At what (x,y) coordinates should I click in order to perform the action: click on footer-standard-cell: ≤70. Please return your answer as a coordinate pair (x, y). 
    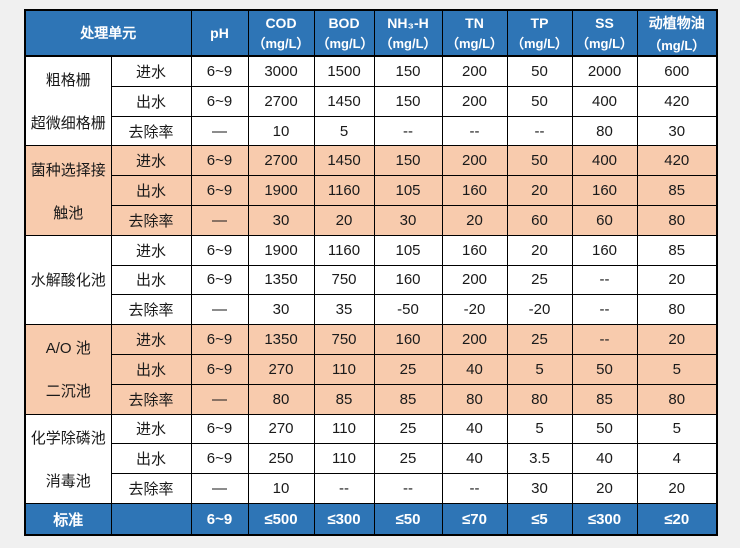
    Looking at the image, I should click on (474, 519).